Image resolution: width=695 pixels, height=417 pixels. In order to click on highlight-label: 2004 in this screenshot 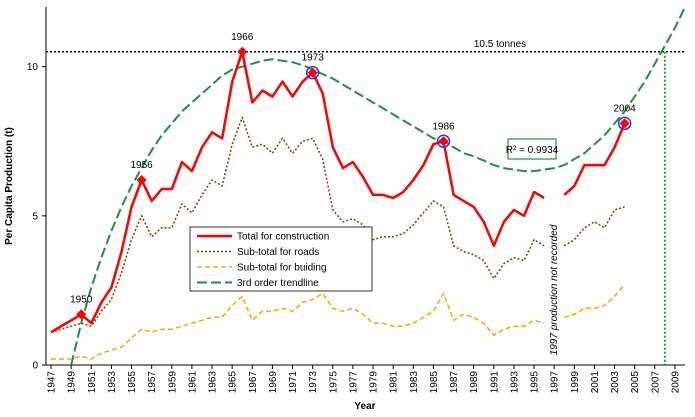, I will do `click(624, 108)`.